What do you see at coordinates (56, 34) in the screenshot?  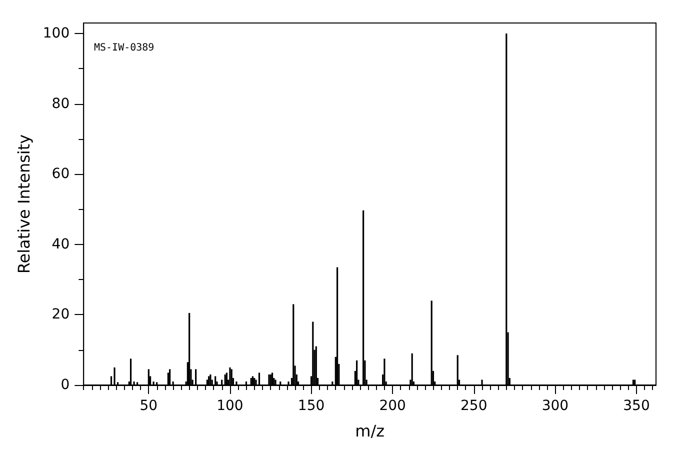 I see `y-tick-label: 100` at bounding box center [56, 34].